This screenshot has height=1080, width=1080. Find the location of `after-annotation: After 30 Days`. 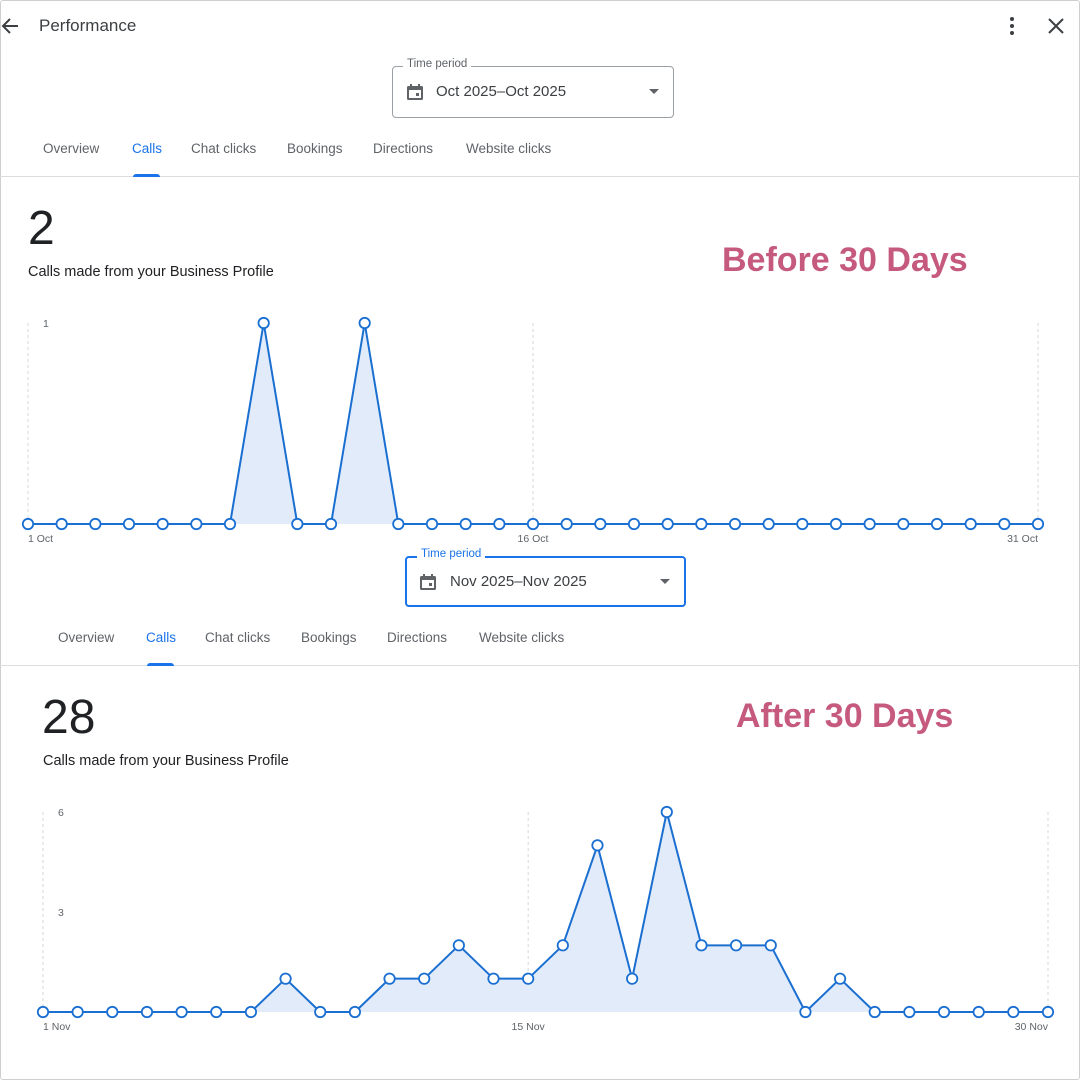

after-annotation: After 30 Days is located at coordinates (845, 716).